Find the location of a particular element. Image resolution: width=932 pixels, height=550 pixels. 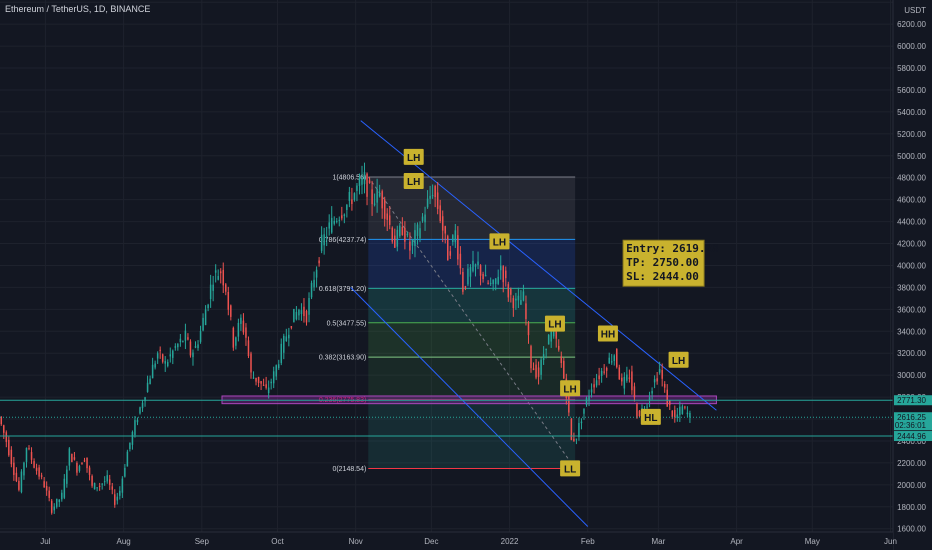

price-tag: 2444.96 is located at coordinates (913, 436).